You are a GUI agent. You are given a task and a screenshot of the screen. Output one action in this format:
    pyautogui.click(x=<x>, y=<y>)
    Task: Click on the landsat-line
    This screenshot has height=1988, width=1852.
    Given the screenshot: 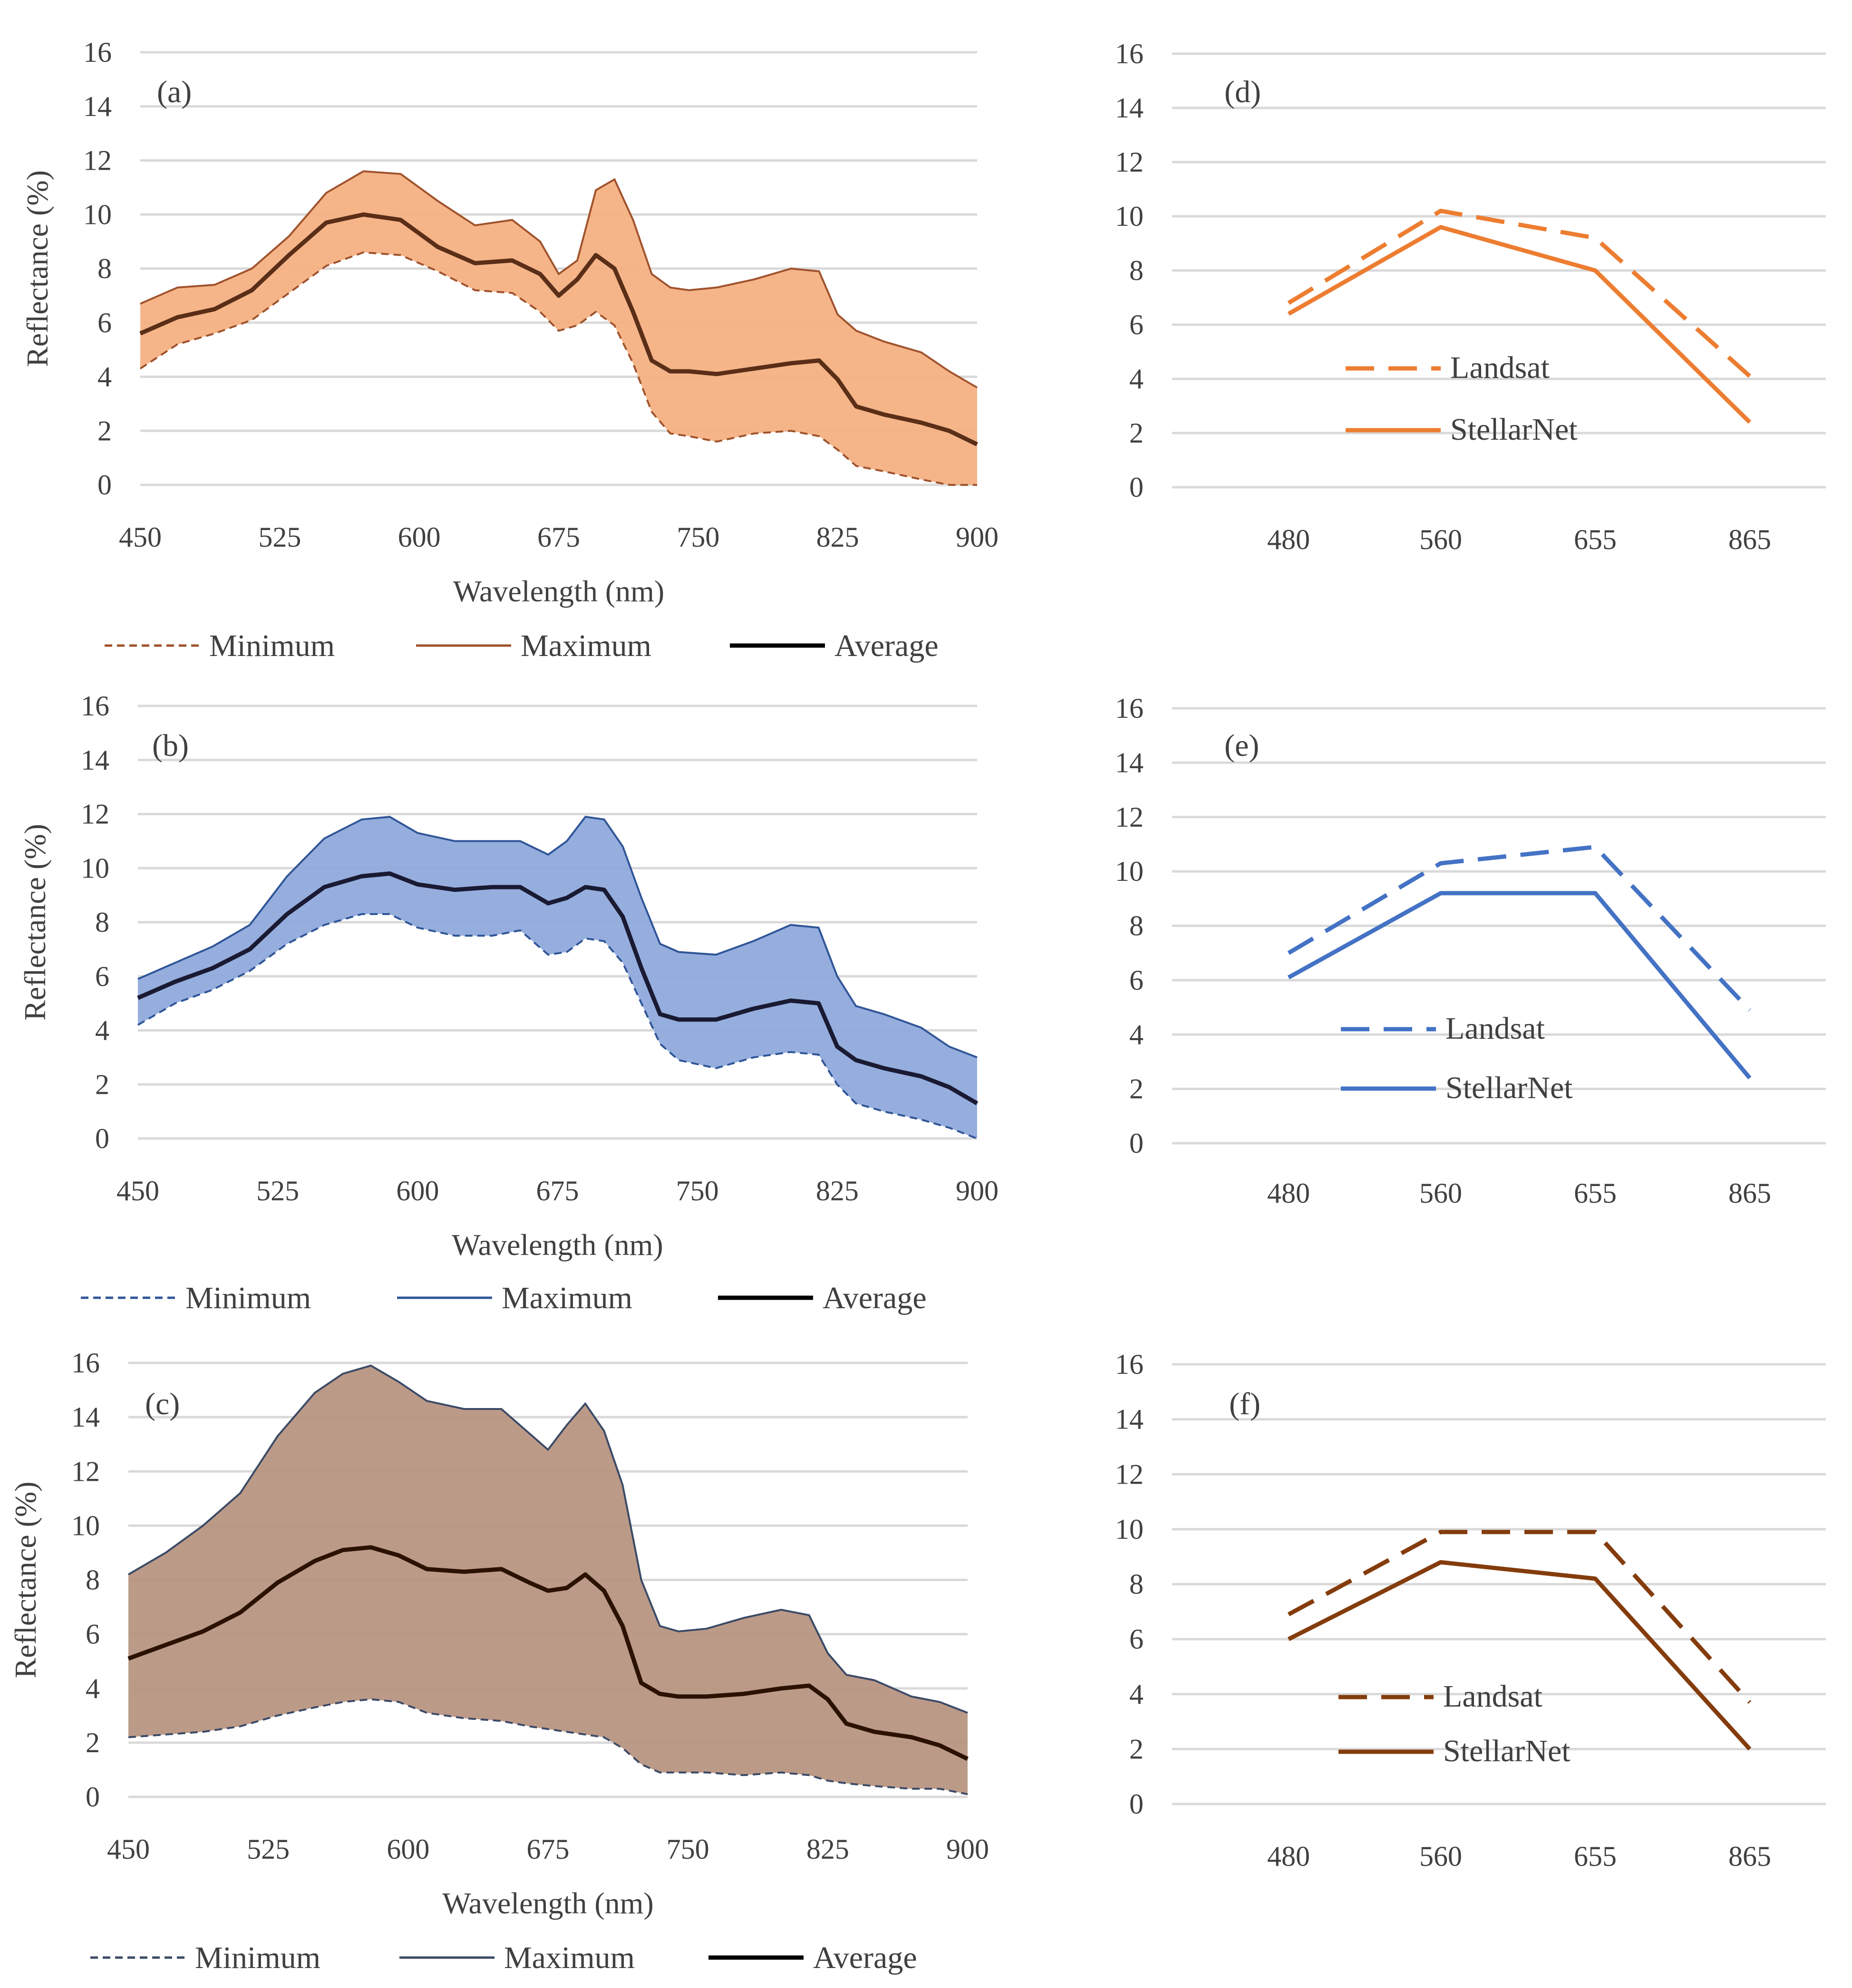 What is the action you would take?
    pyautogui.click(x=1519, y=928)
    